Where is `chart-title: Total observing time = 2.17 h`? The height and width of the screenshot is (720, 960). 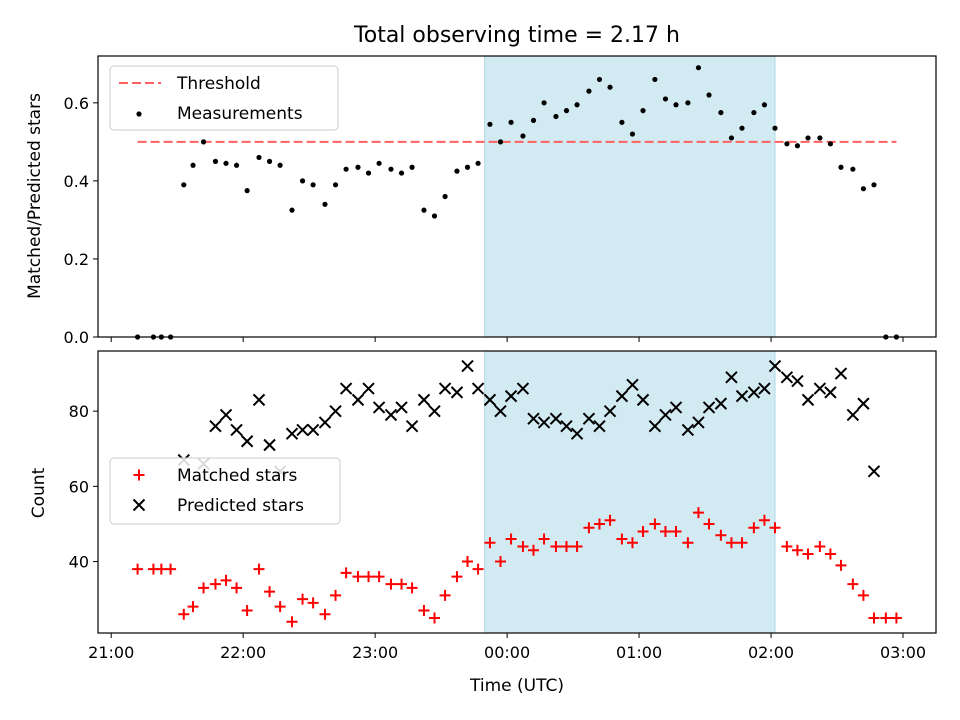
chart-title: Total observing time = 2.17 h is located at coordinates (516, 35).